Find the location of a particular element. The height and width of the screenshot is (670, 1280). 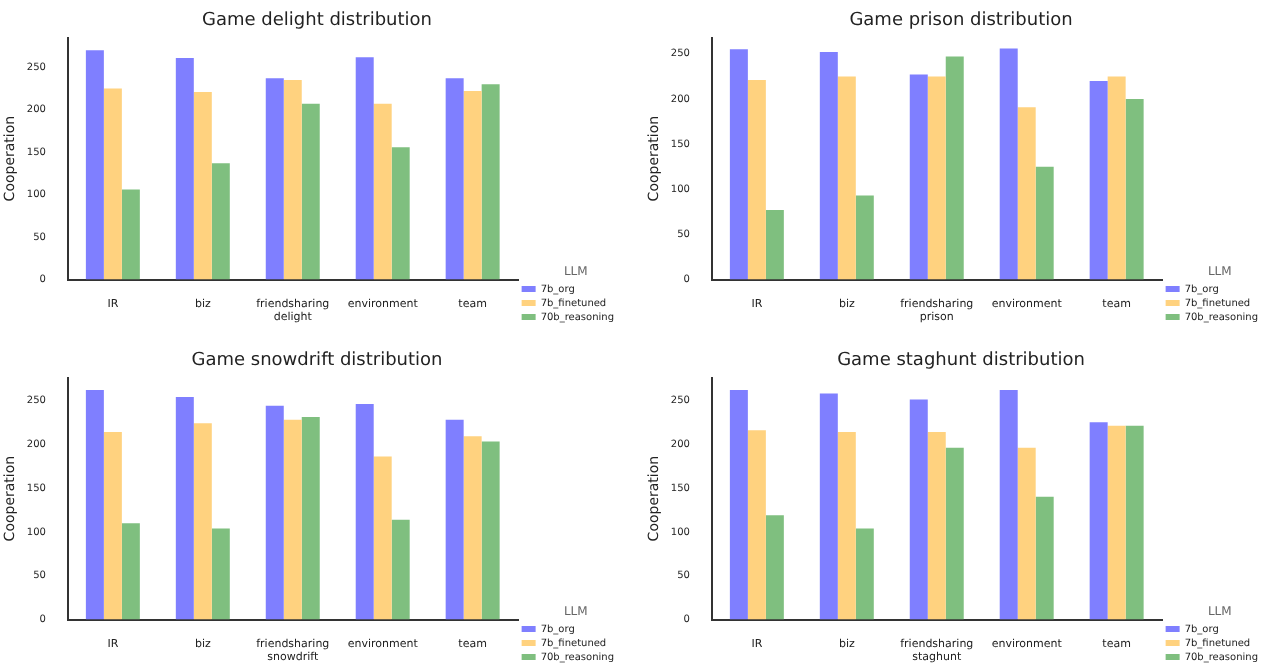

chart-title: Game delight distribution is located at coordinates (317, 21).